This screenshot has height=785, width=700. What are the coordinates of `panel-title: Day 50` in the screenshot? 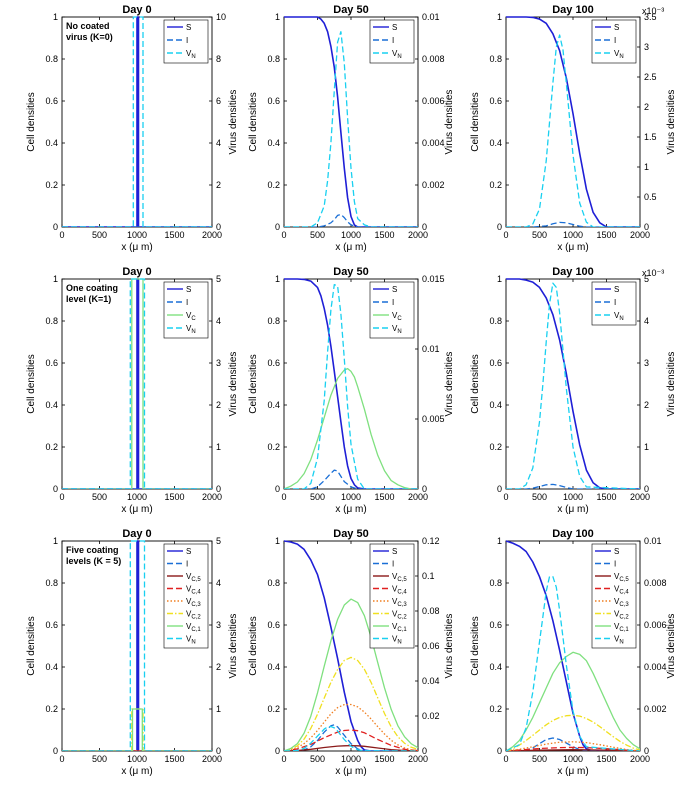 It's located at (350, 10).